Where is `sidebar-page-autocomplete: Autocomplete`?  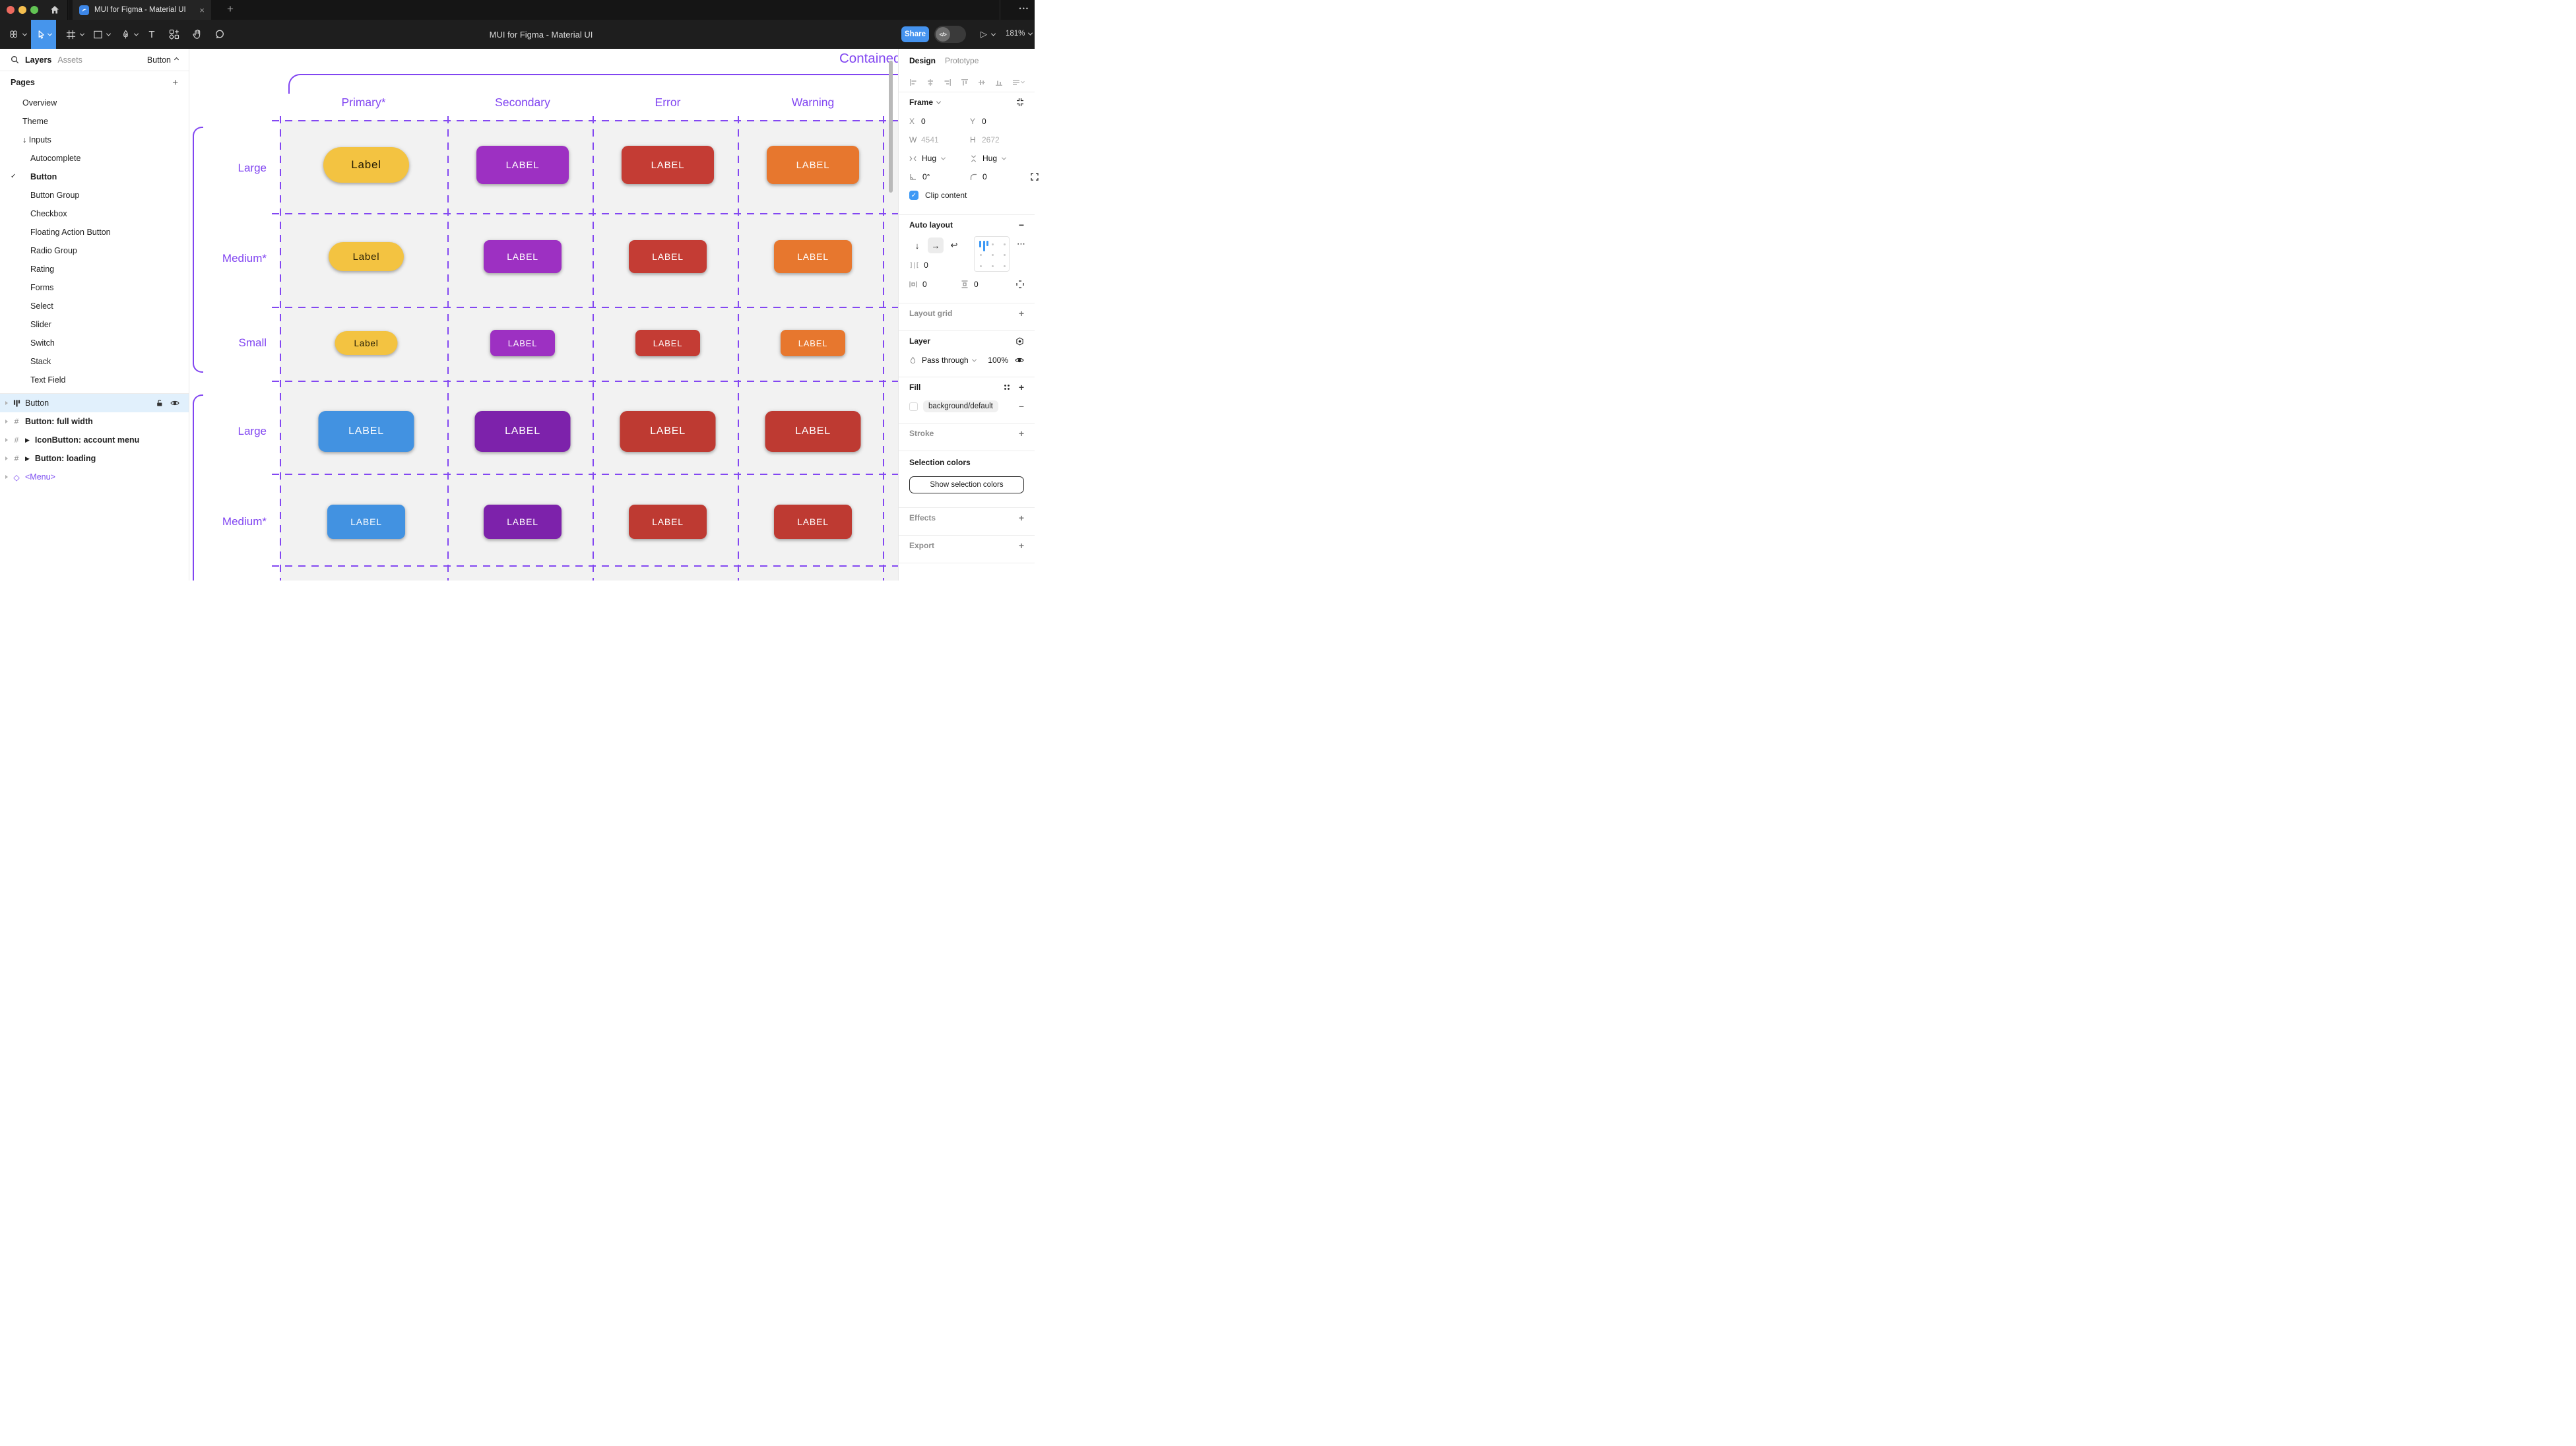
sidebar-page-autocomplete: Autocomplete is located at coordinates (55, 158).